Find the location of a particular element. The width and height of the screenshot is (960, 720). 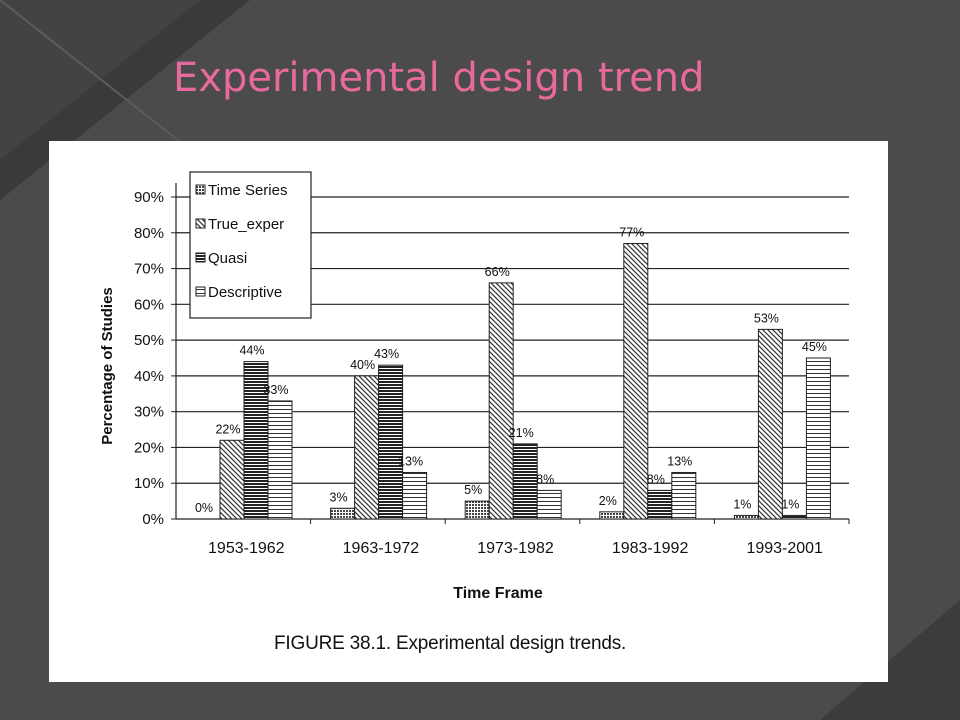

legend-swatch-time-series is located at coordinates (200, 189).